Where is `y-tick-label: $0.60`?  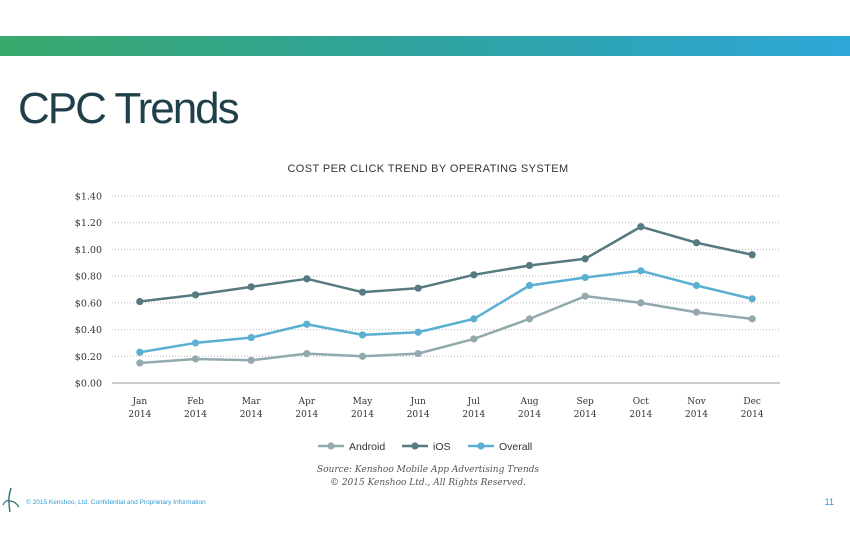 y-tick-label: $0.60 is located at coordinates (88, 303).